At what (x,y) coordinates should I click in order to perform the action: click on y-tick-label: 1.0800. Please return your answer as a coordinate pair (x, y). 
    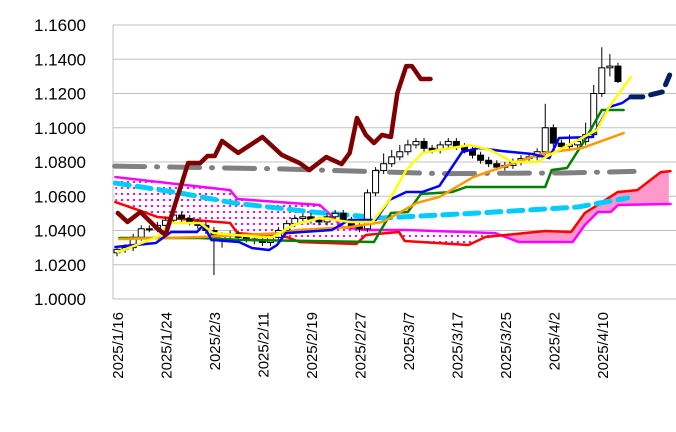
    Looking at the image, I should click on (60, 162).